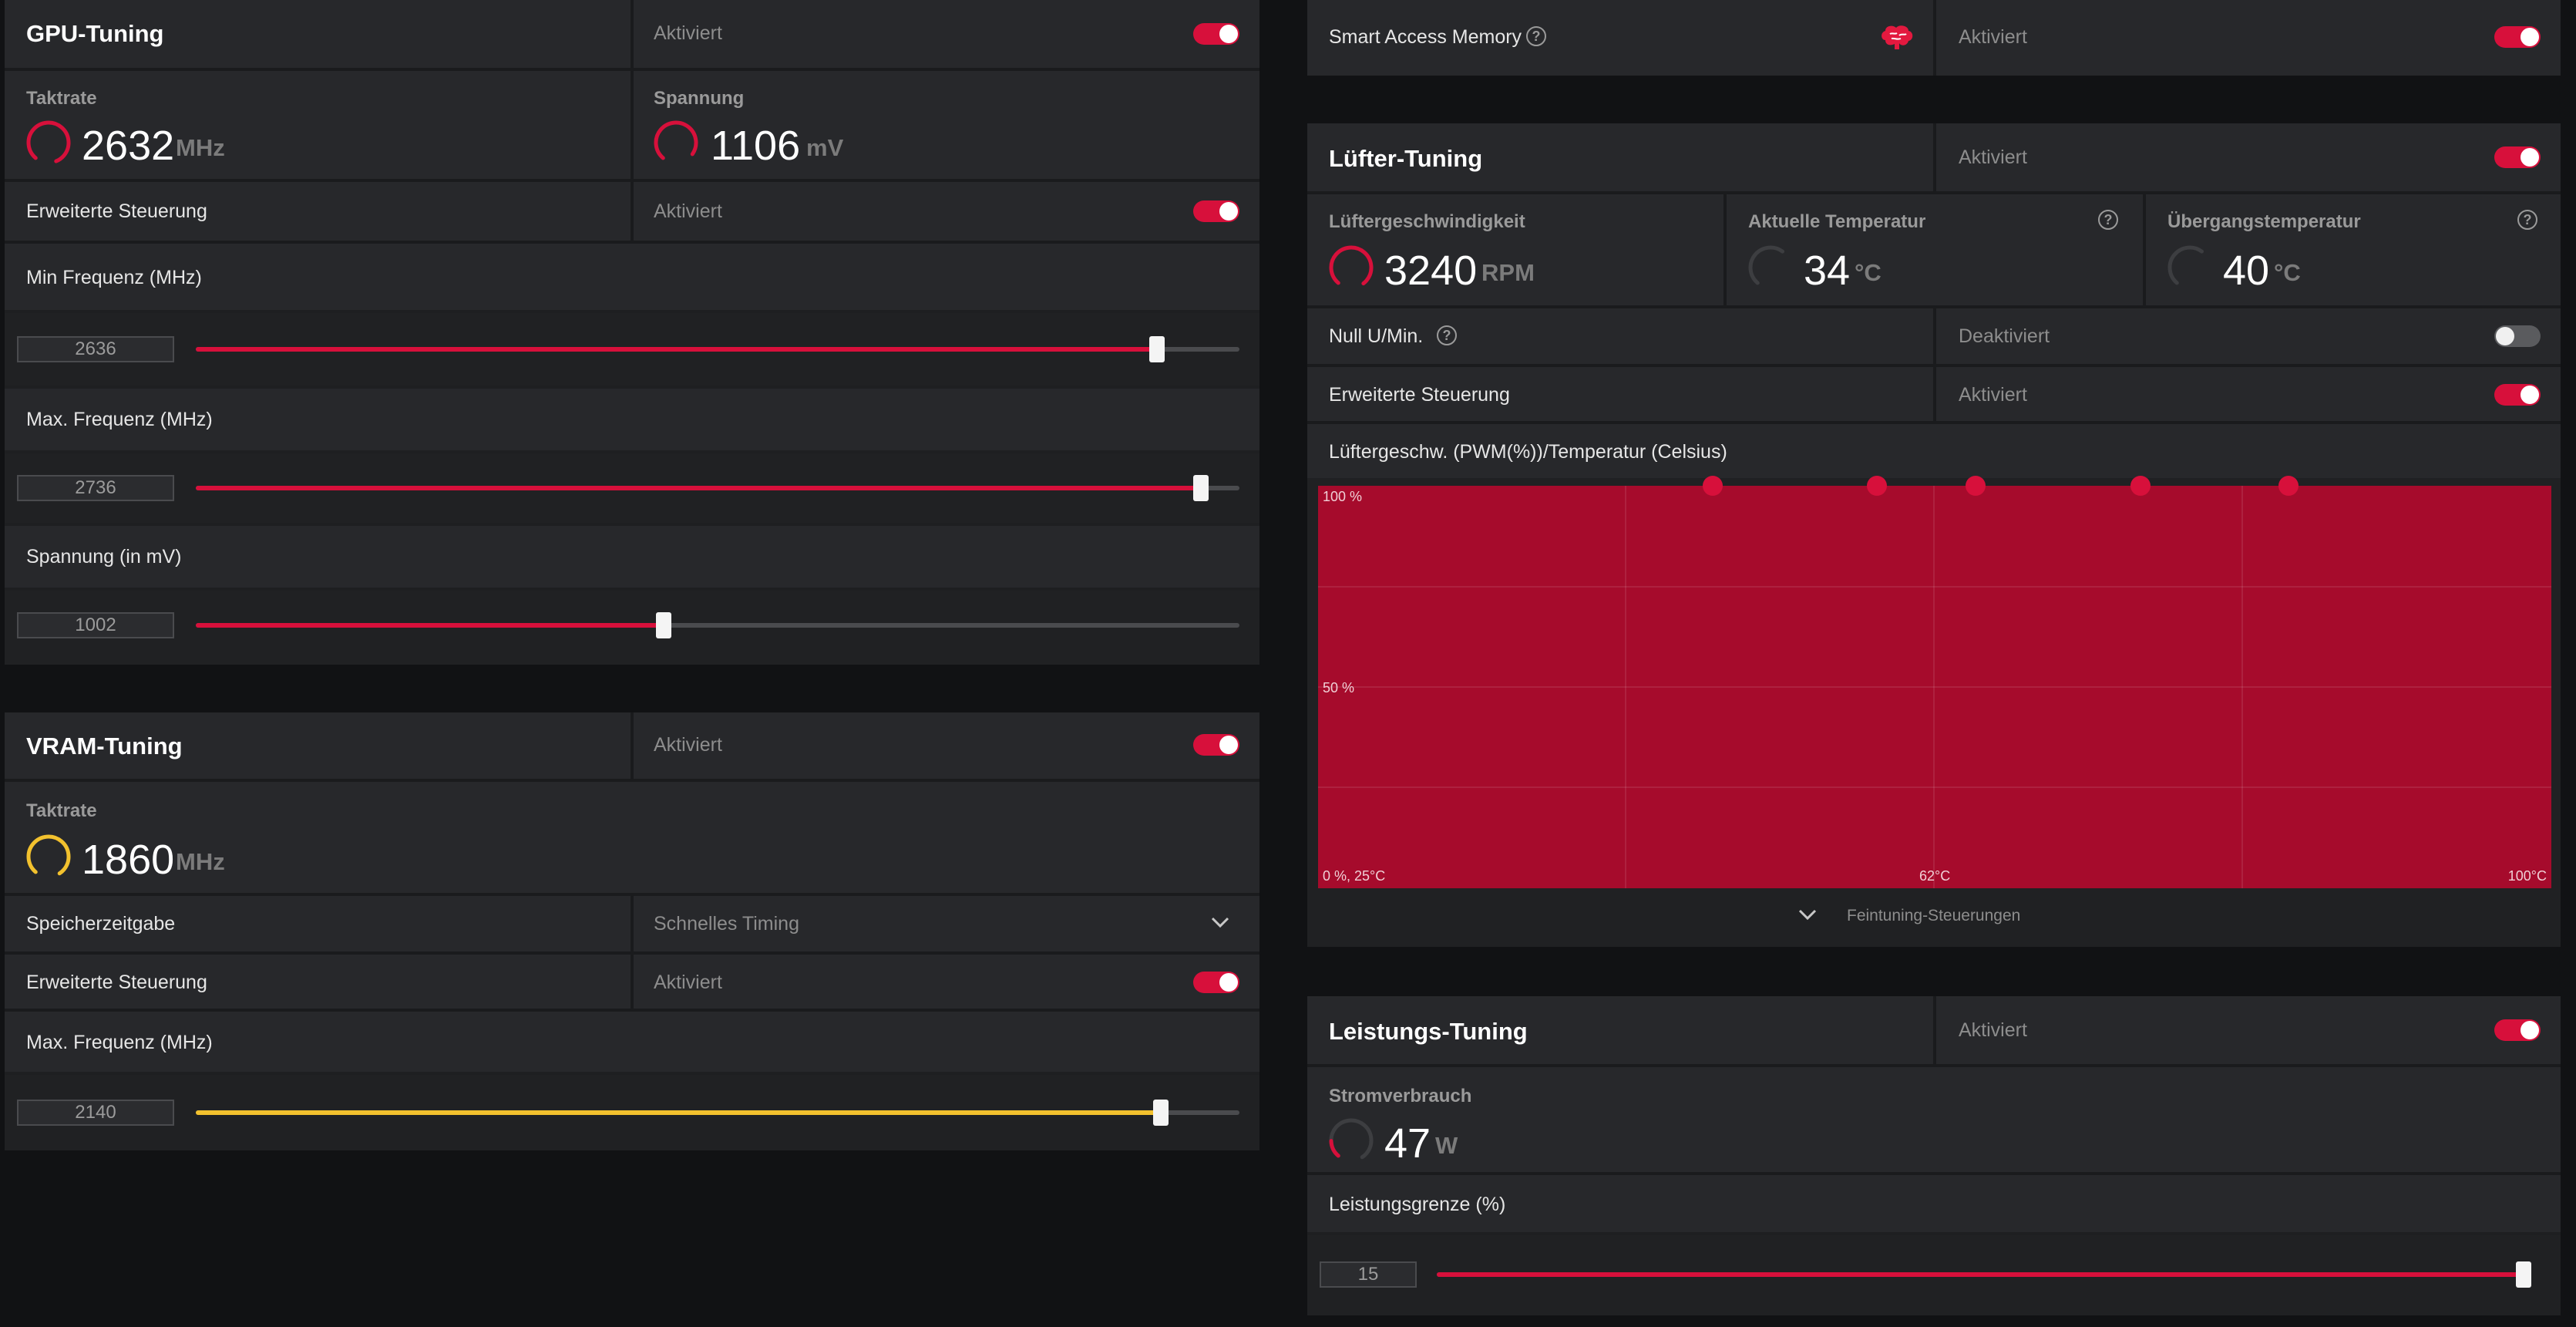 The height and width of the screenshot is (1327, 2576). I want to click on power-limit-slider-thumb, so click(2523, 1274).